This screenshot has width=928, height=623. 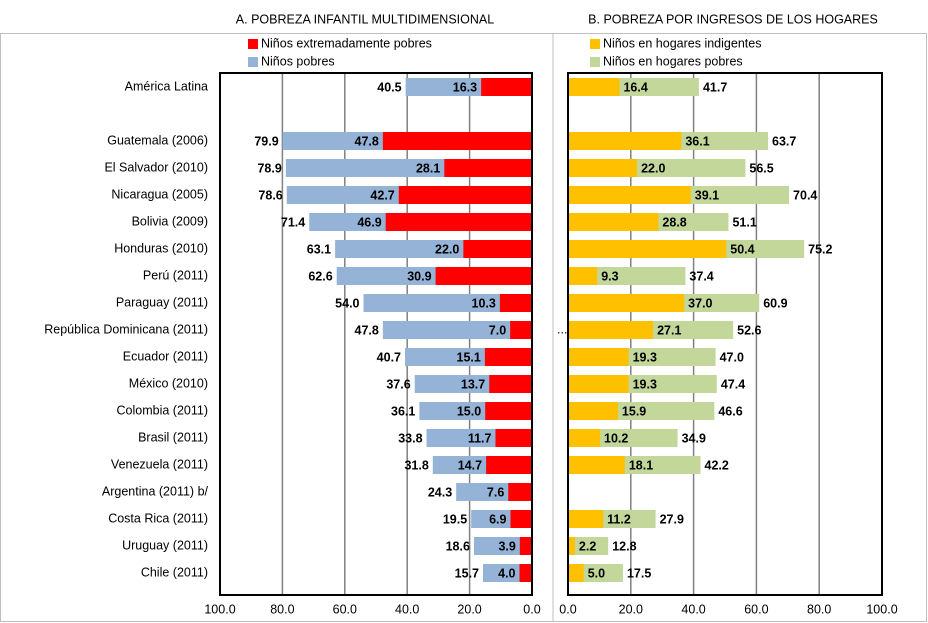 What do you see at coordinates (693, 609) in the screenshot?
I see `x-tick-label: 40.0` at bounding box center [693, 609].